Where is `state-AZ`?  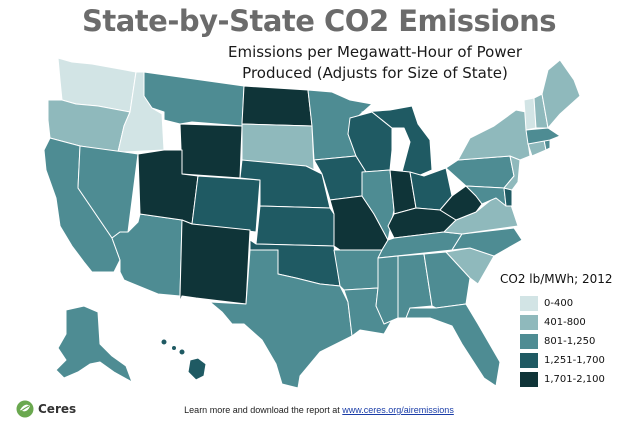
state-AZ is located at coordinates (147, 255).